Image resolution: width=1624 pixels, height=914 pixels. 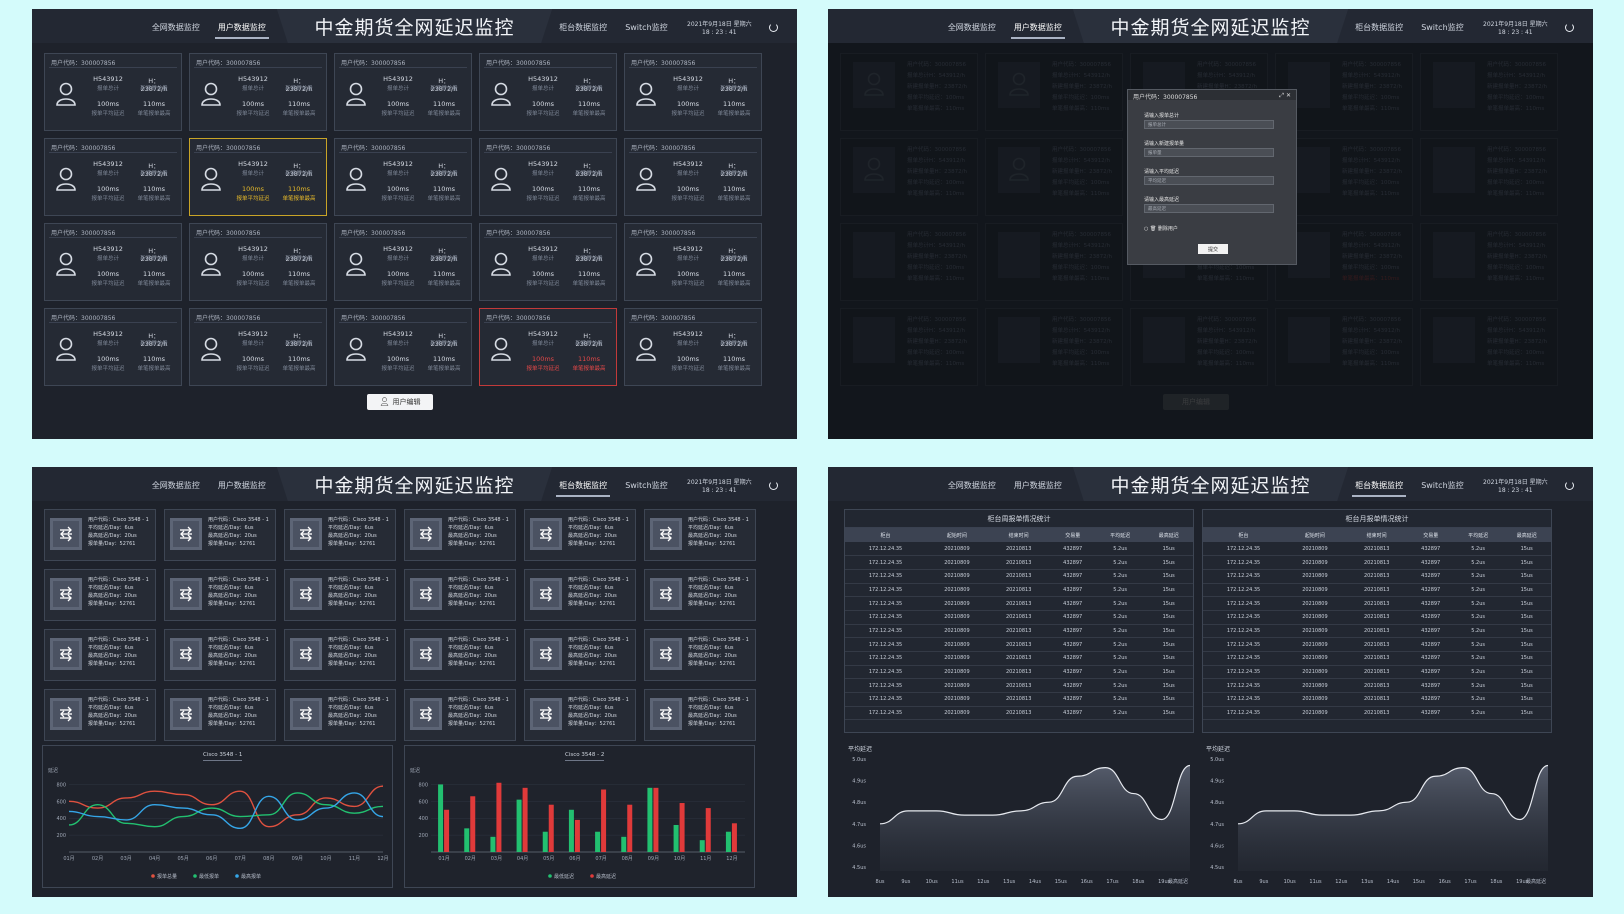 I want to click on modal-input: 报单总计, so click(x=1209, y=124).